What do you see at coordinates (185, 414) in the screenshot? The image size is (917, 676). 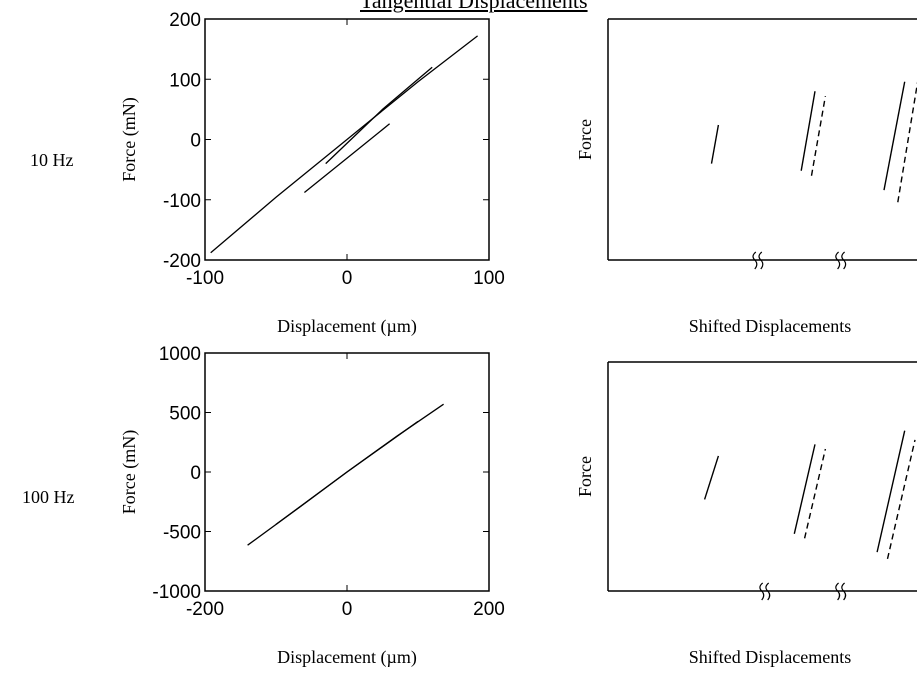 I see `y-tick-label: 500` at bounding box center [185, 414].